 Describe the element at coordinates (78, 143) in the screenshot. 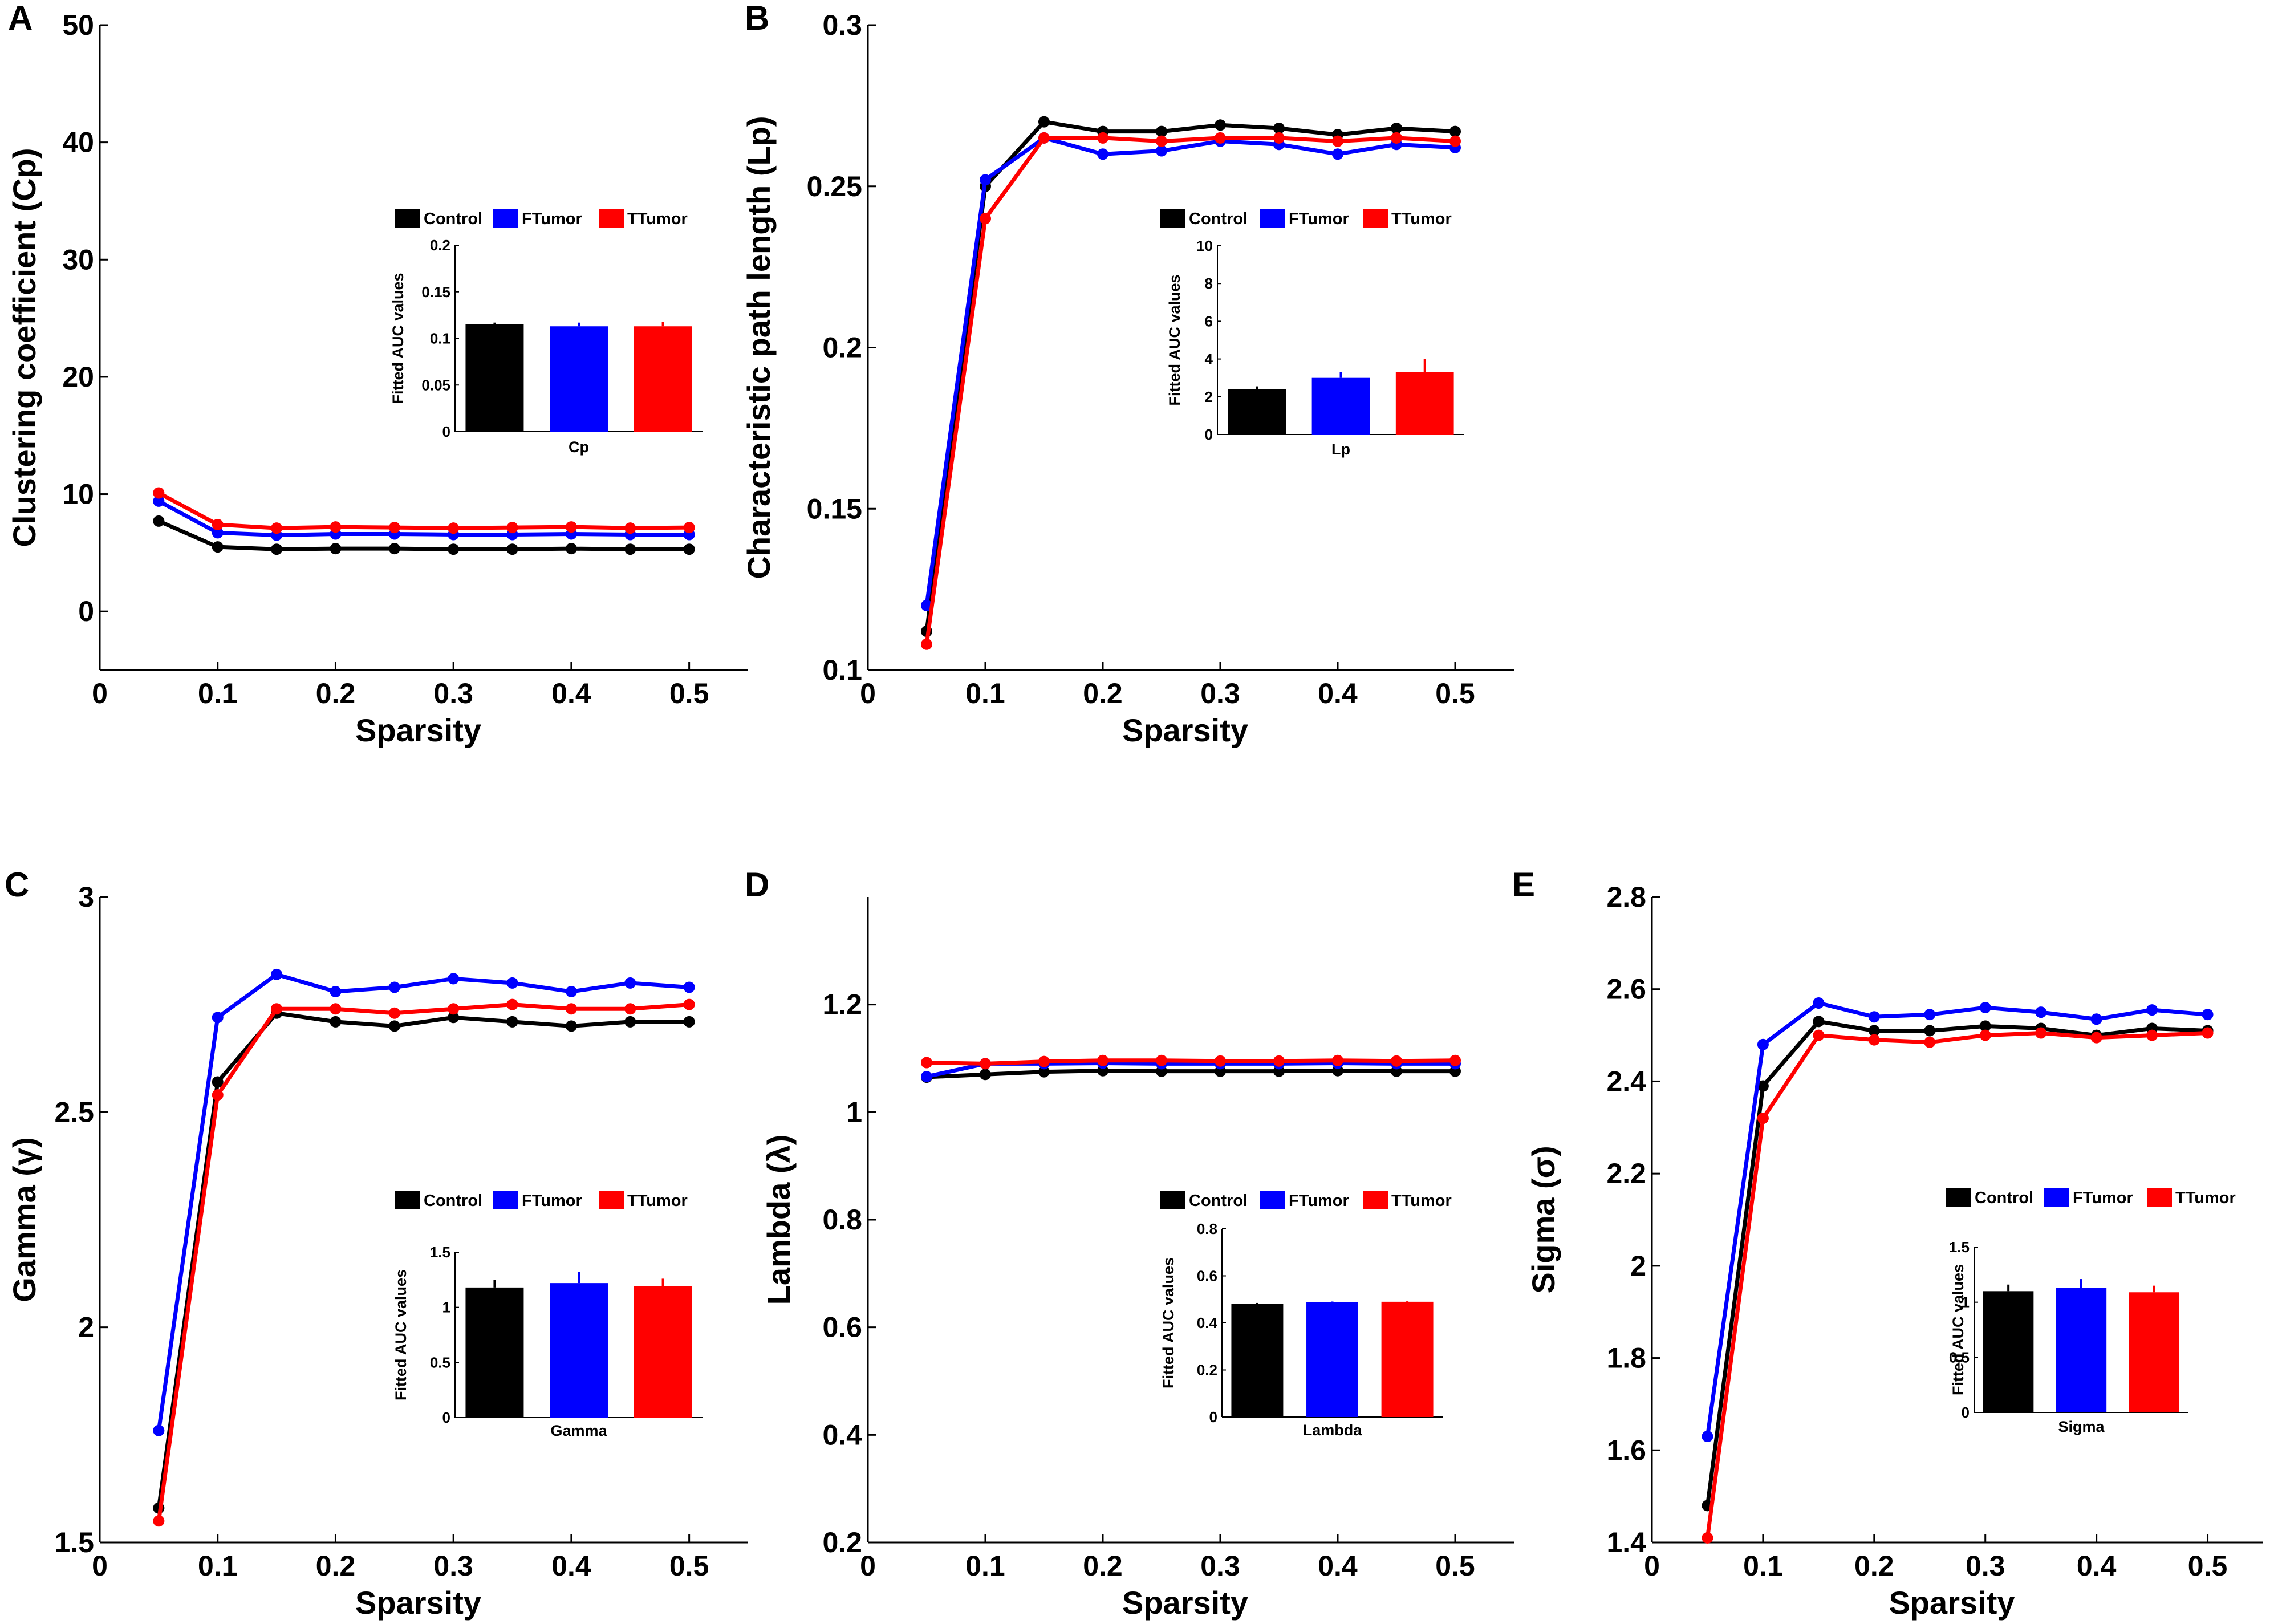

I see `y-tick-label: 40` at that location.